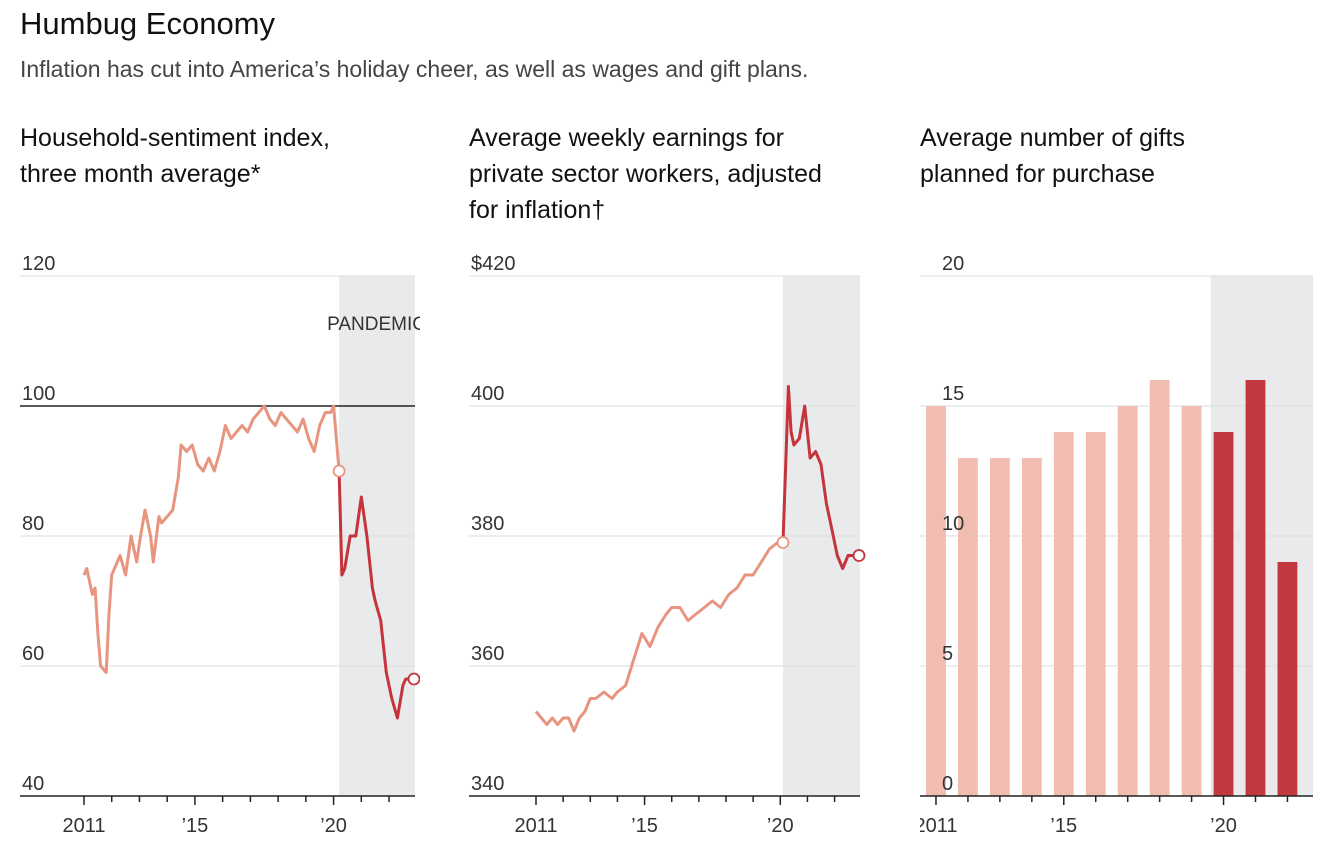 The image size is (1324, 846). I want to click on chart-2-title-line: private sector workers, adjusted, so click(645, 174).